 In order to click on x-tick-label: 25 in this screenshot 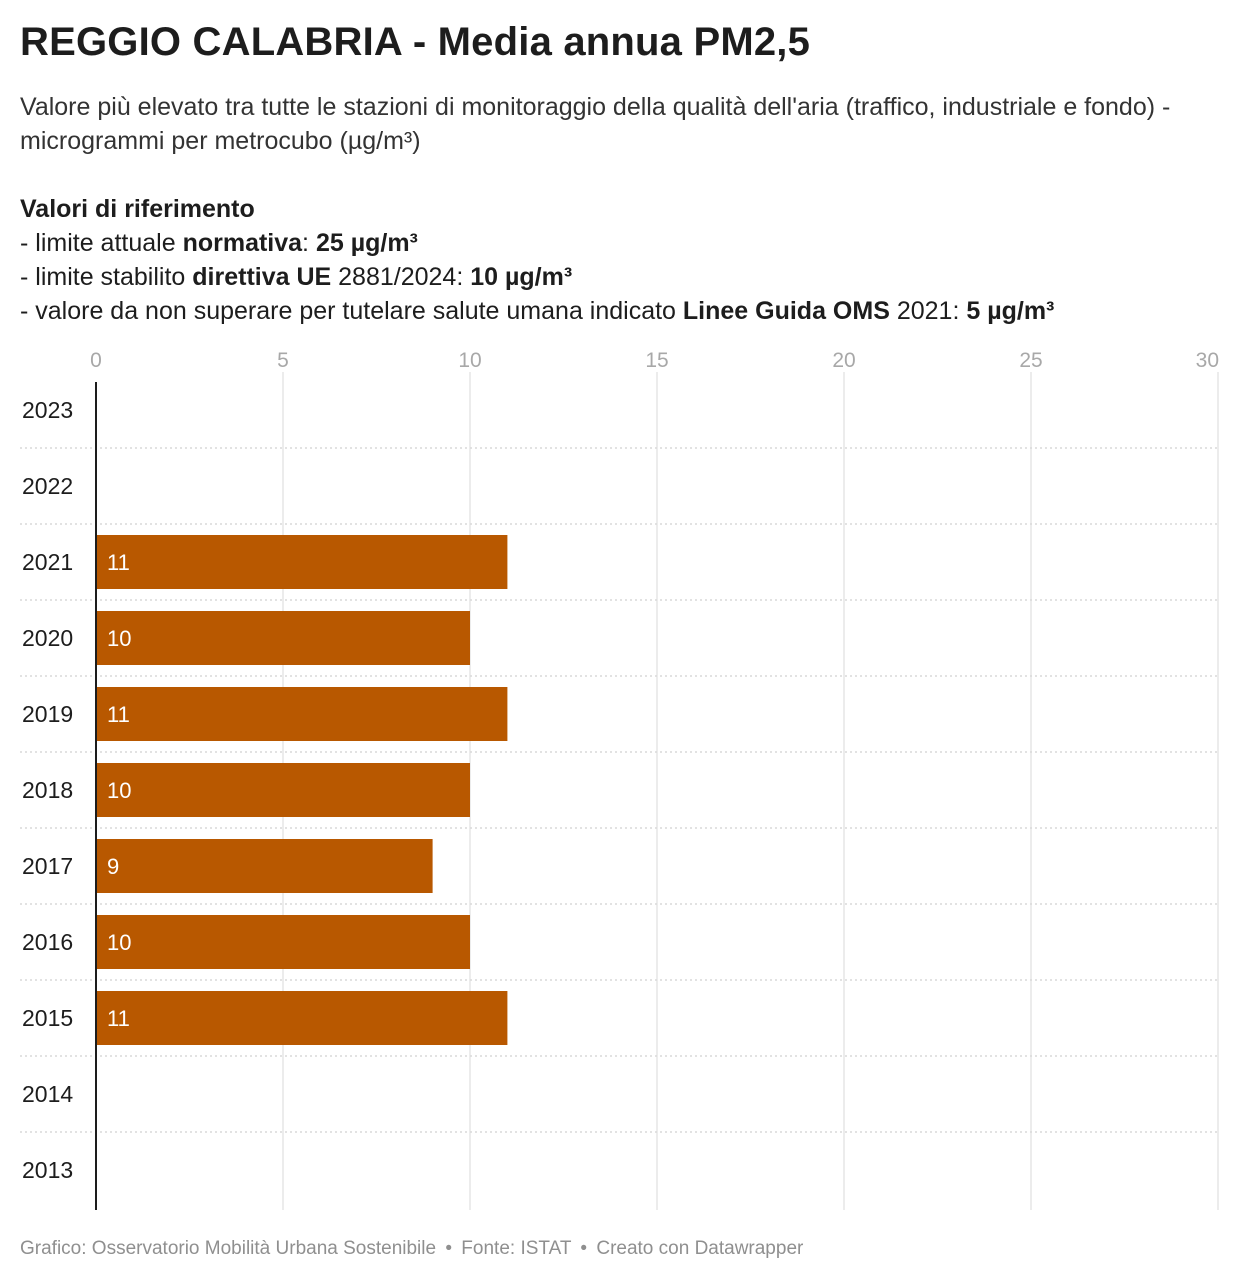, I will do `click(1030, 360)`.